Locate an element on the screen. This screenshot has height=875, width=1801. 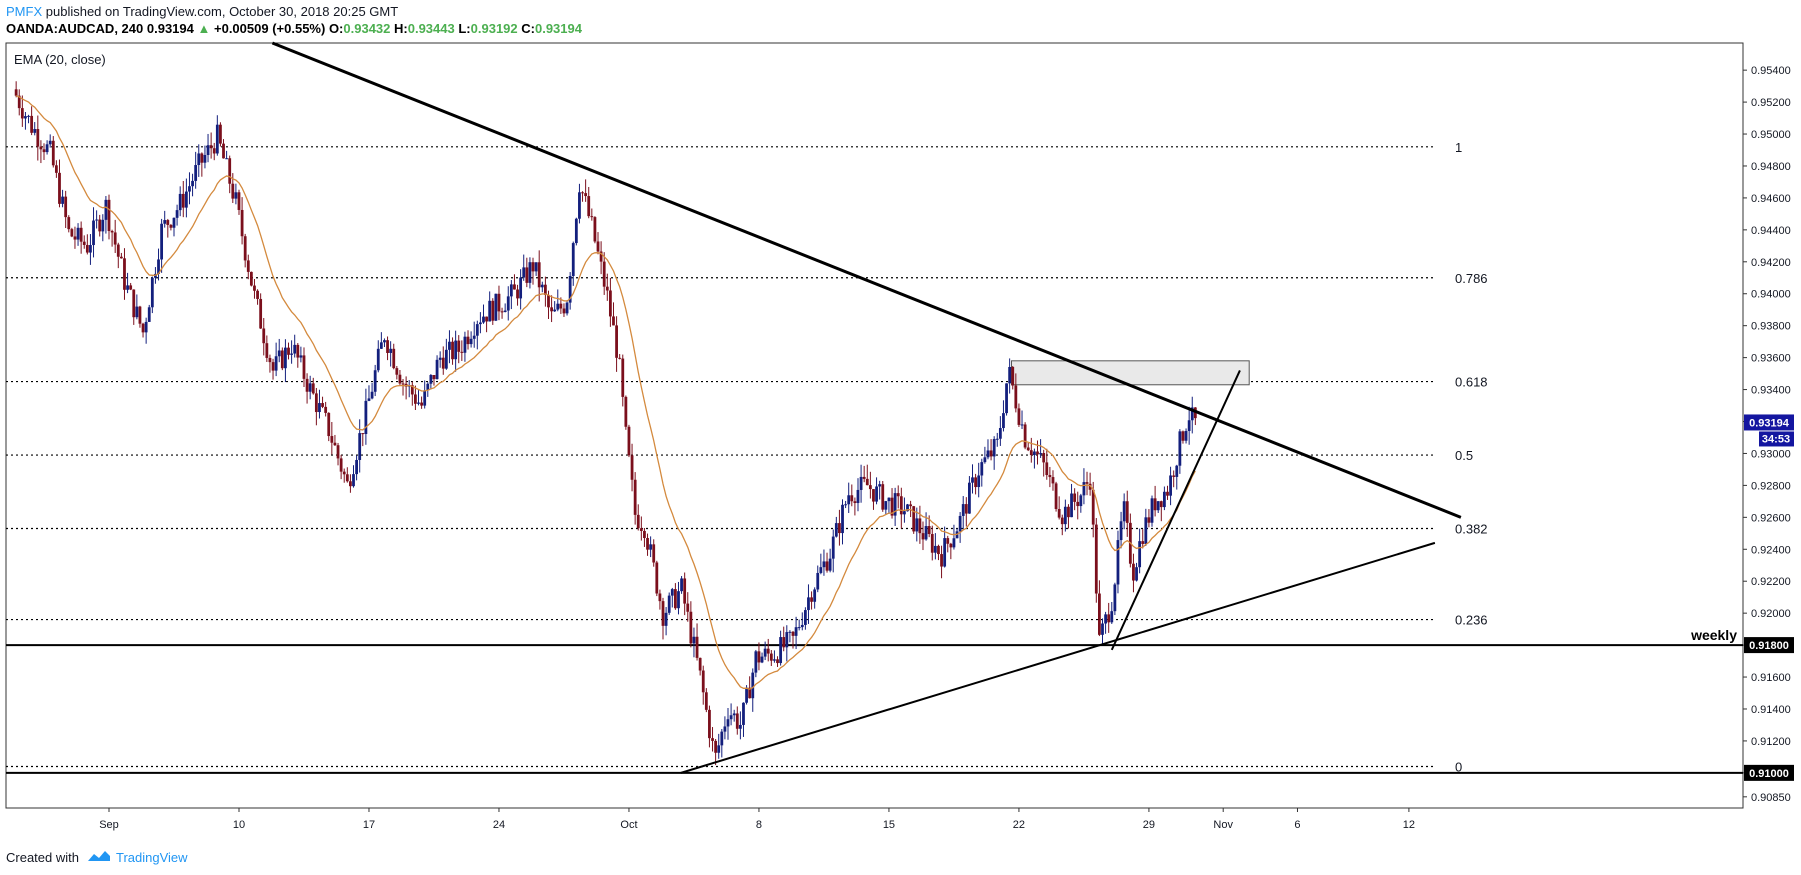
time-tick-label: Oct is located at coordinates (628, 825).